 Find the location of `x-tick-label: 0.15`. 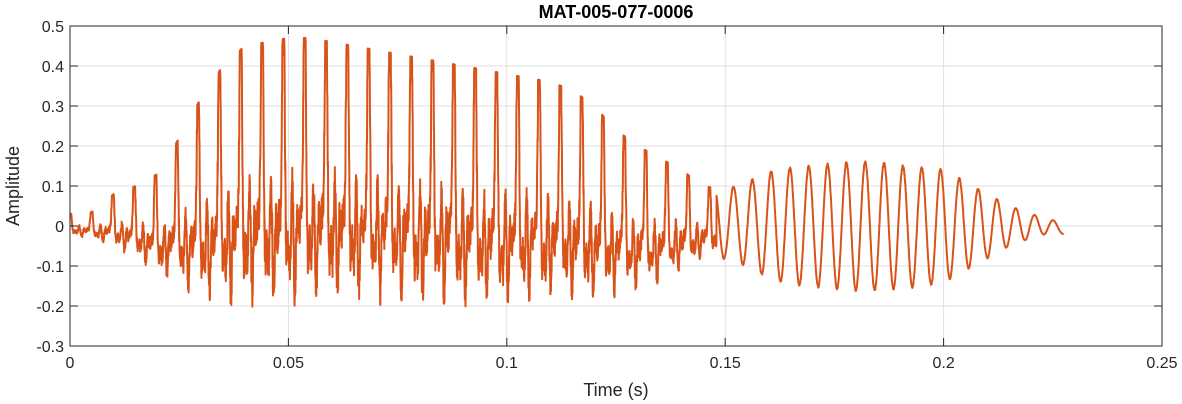

x-tick-label: 0.15 is located at coordinates (725, 363).